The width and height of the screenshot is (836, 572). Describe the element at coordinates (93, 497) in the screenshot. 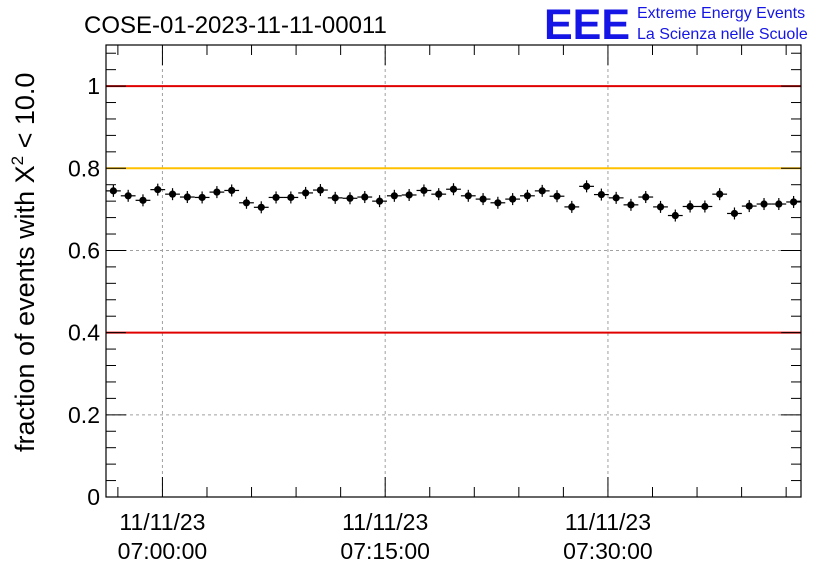

I see `y-tick-label: 0` at that location.